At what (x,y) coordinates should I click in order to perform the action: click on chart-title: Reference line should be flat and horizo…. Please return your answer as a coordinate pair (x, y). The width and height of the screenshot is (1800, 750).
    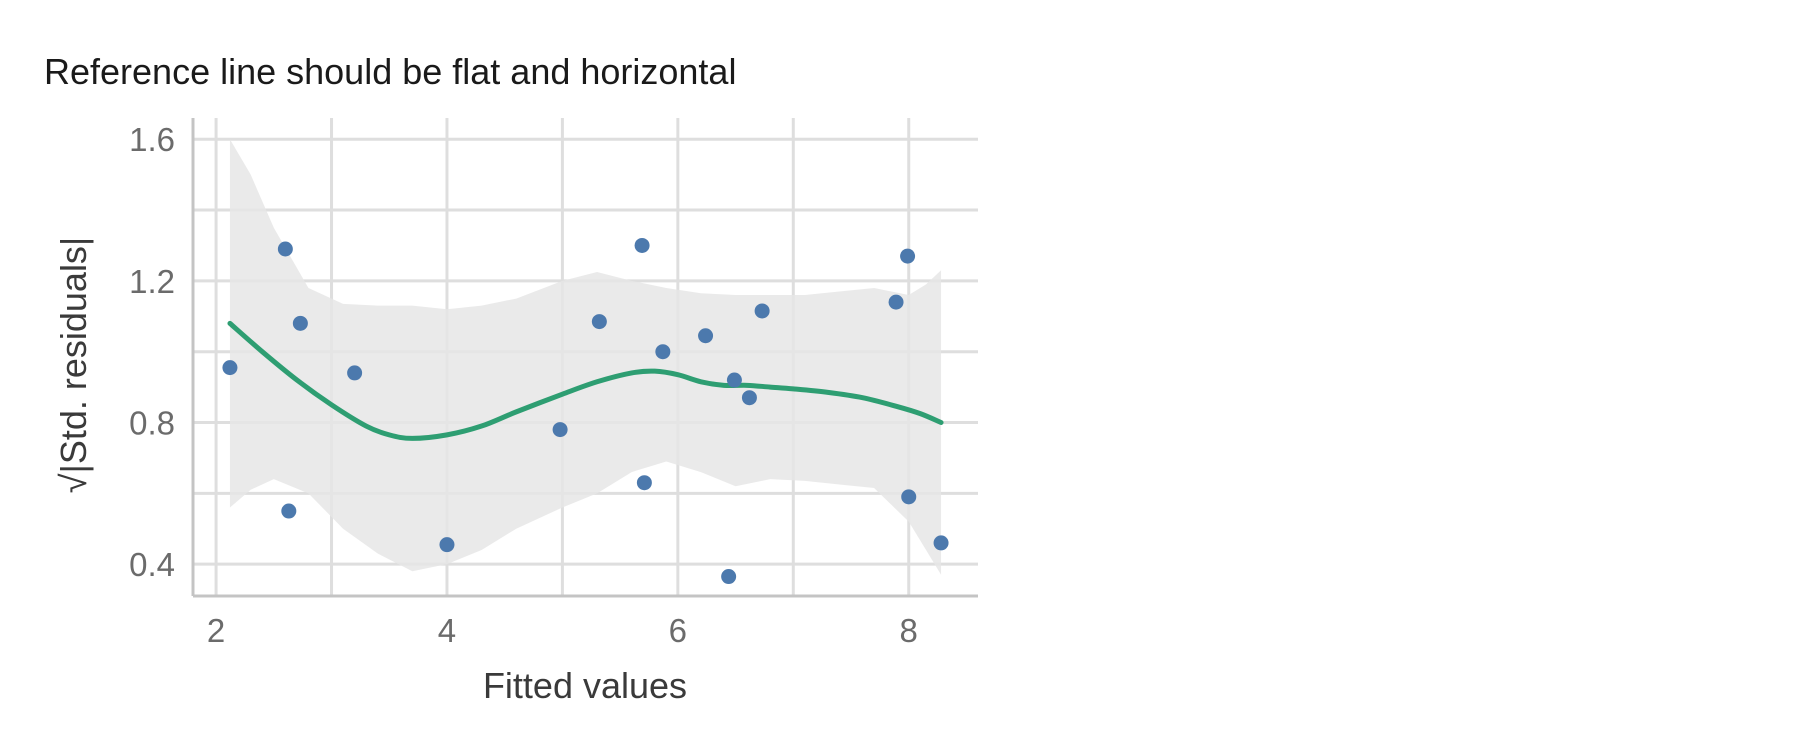
    Looking at the image, I should click on (390, 71).